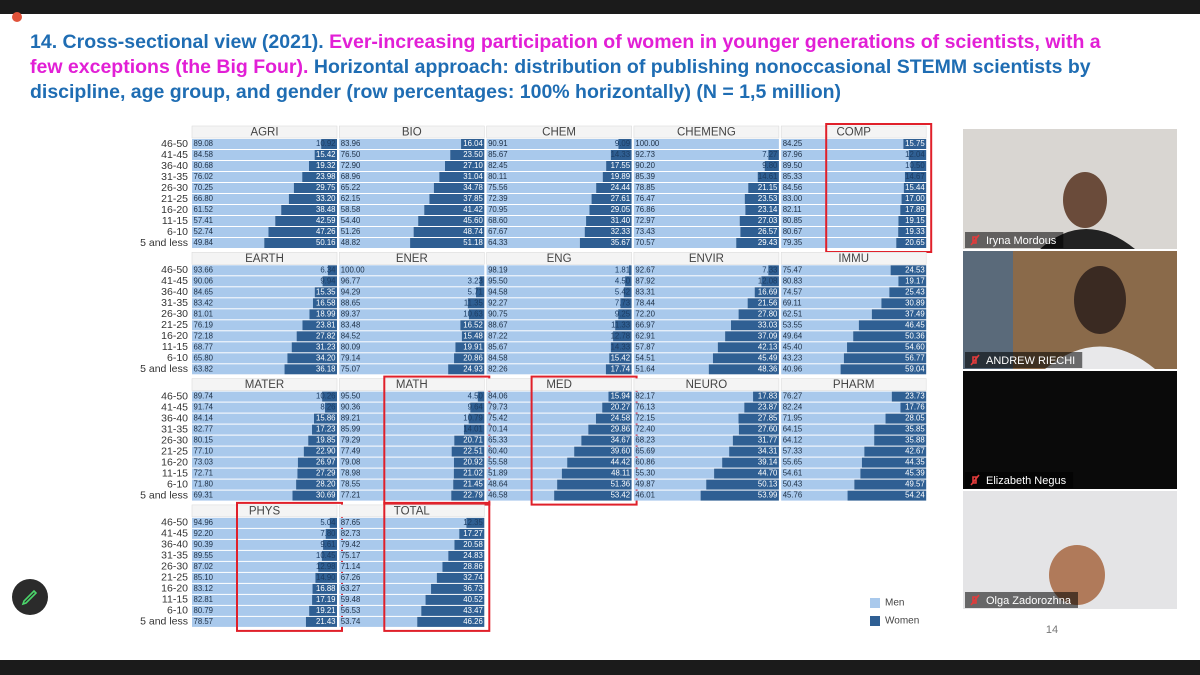  What do you see at coordinates (647, 143) in the screenshot?
I see `value-label: 100.00` at bounding box center [647, 143].